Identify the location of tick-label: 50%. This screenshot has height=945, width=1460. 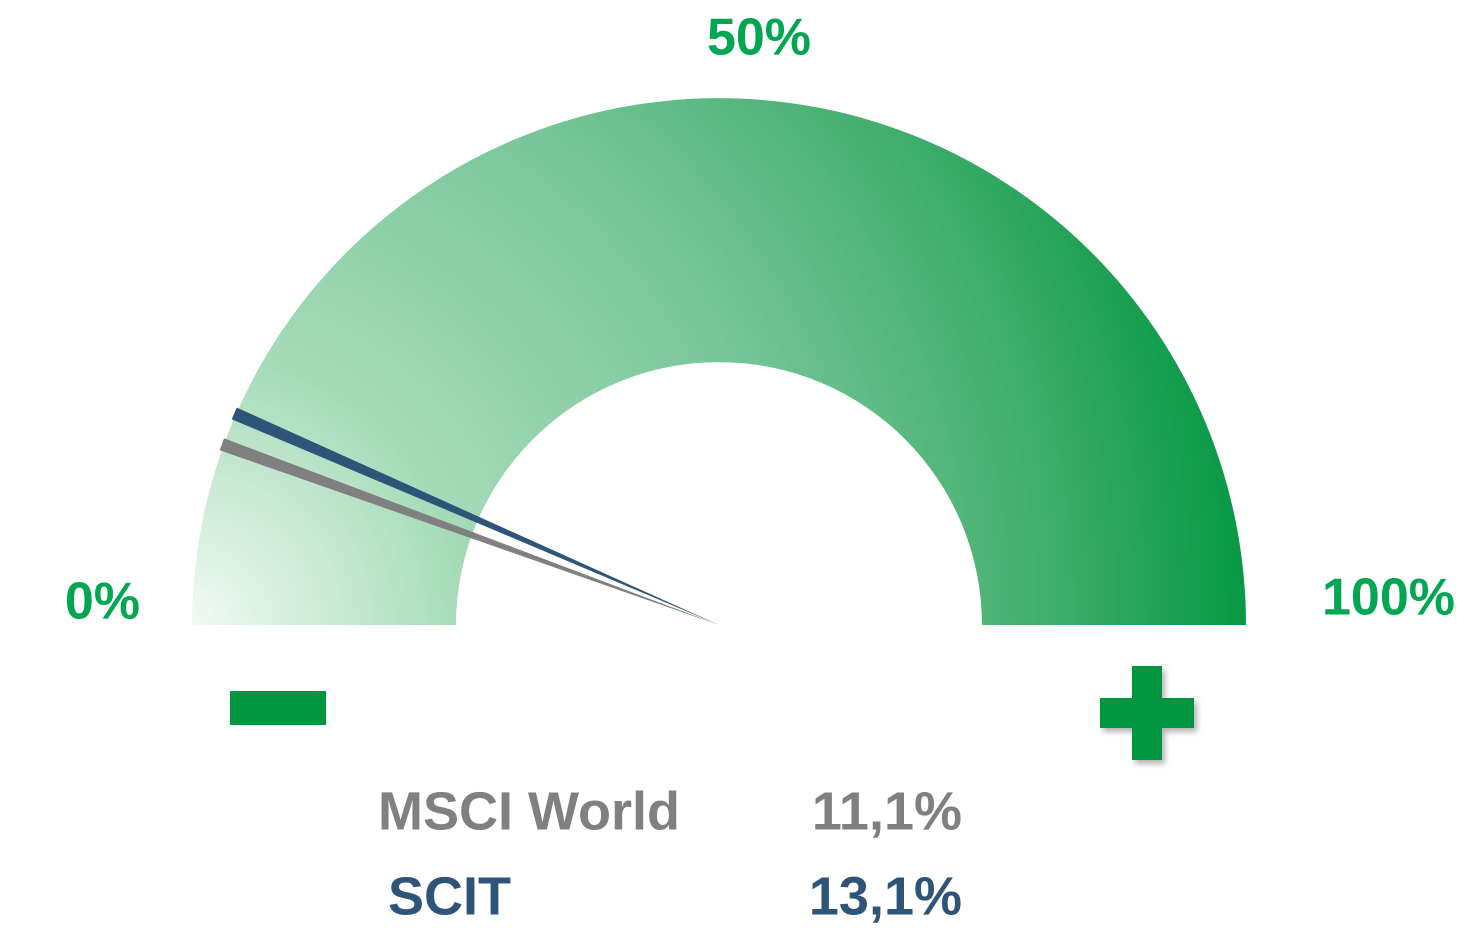
(759, 38).